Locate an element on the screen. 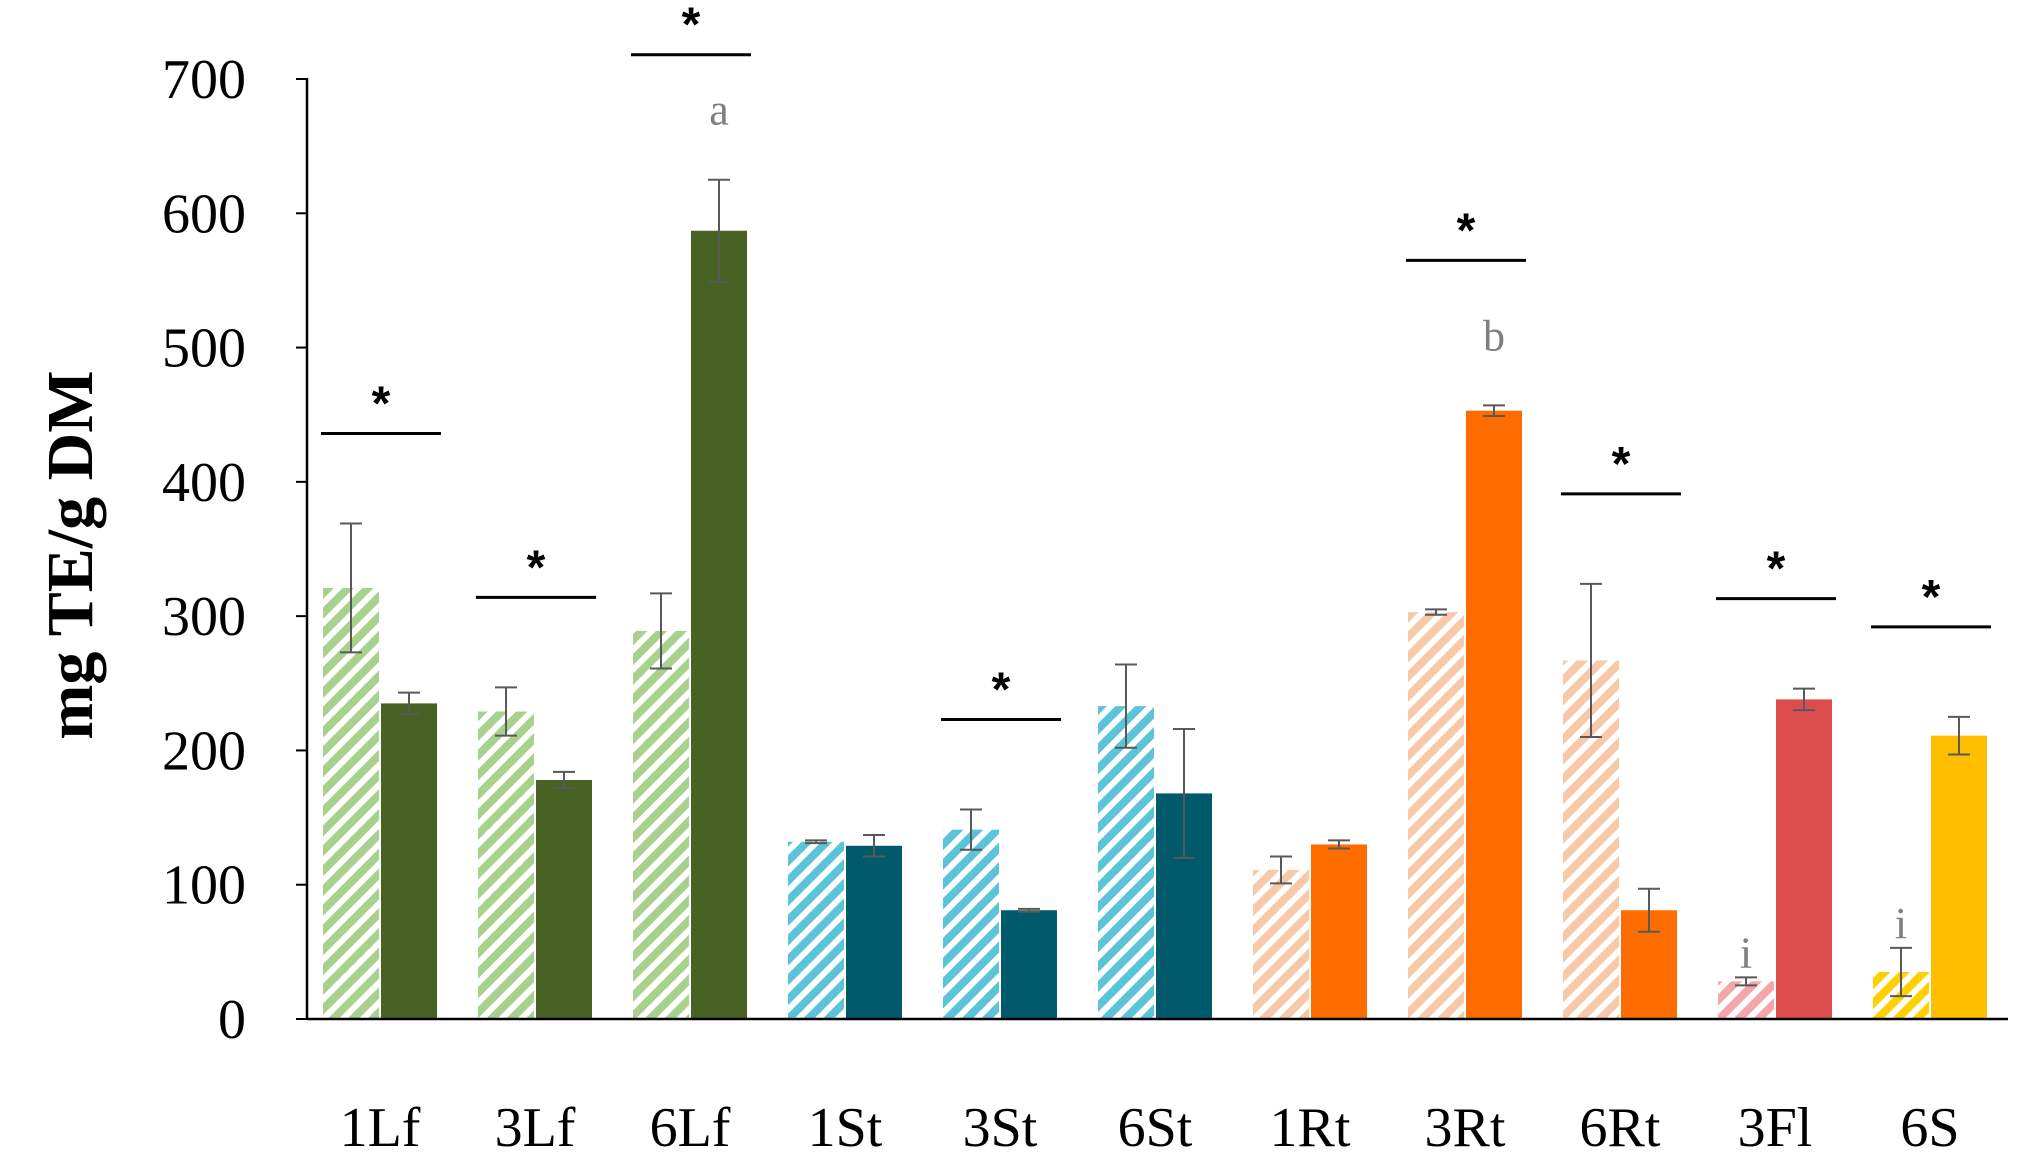  y-tick-label: 200 is located at coordinates (204, 751).